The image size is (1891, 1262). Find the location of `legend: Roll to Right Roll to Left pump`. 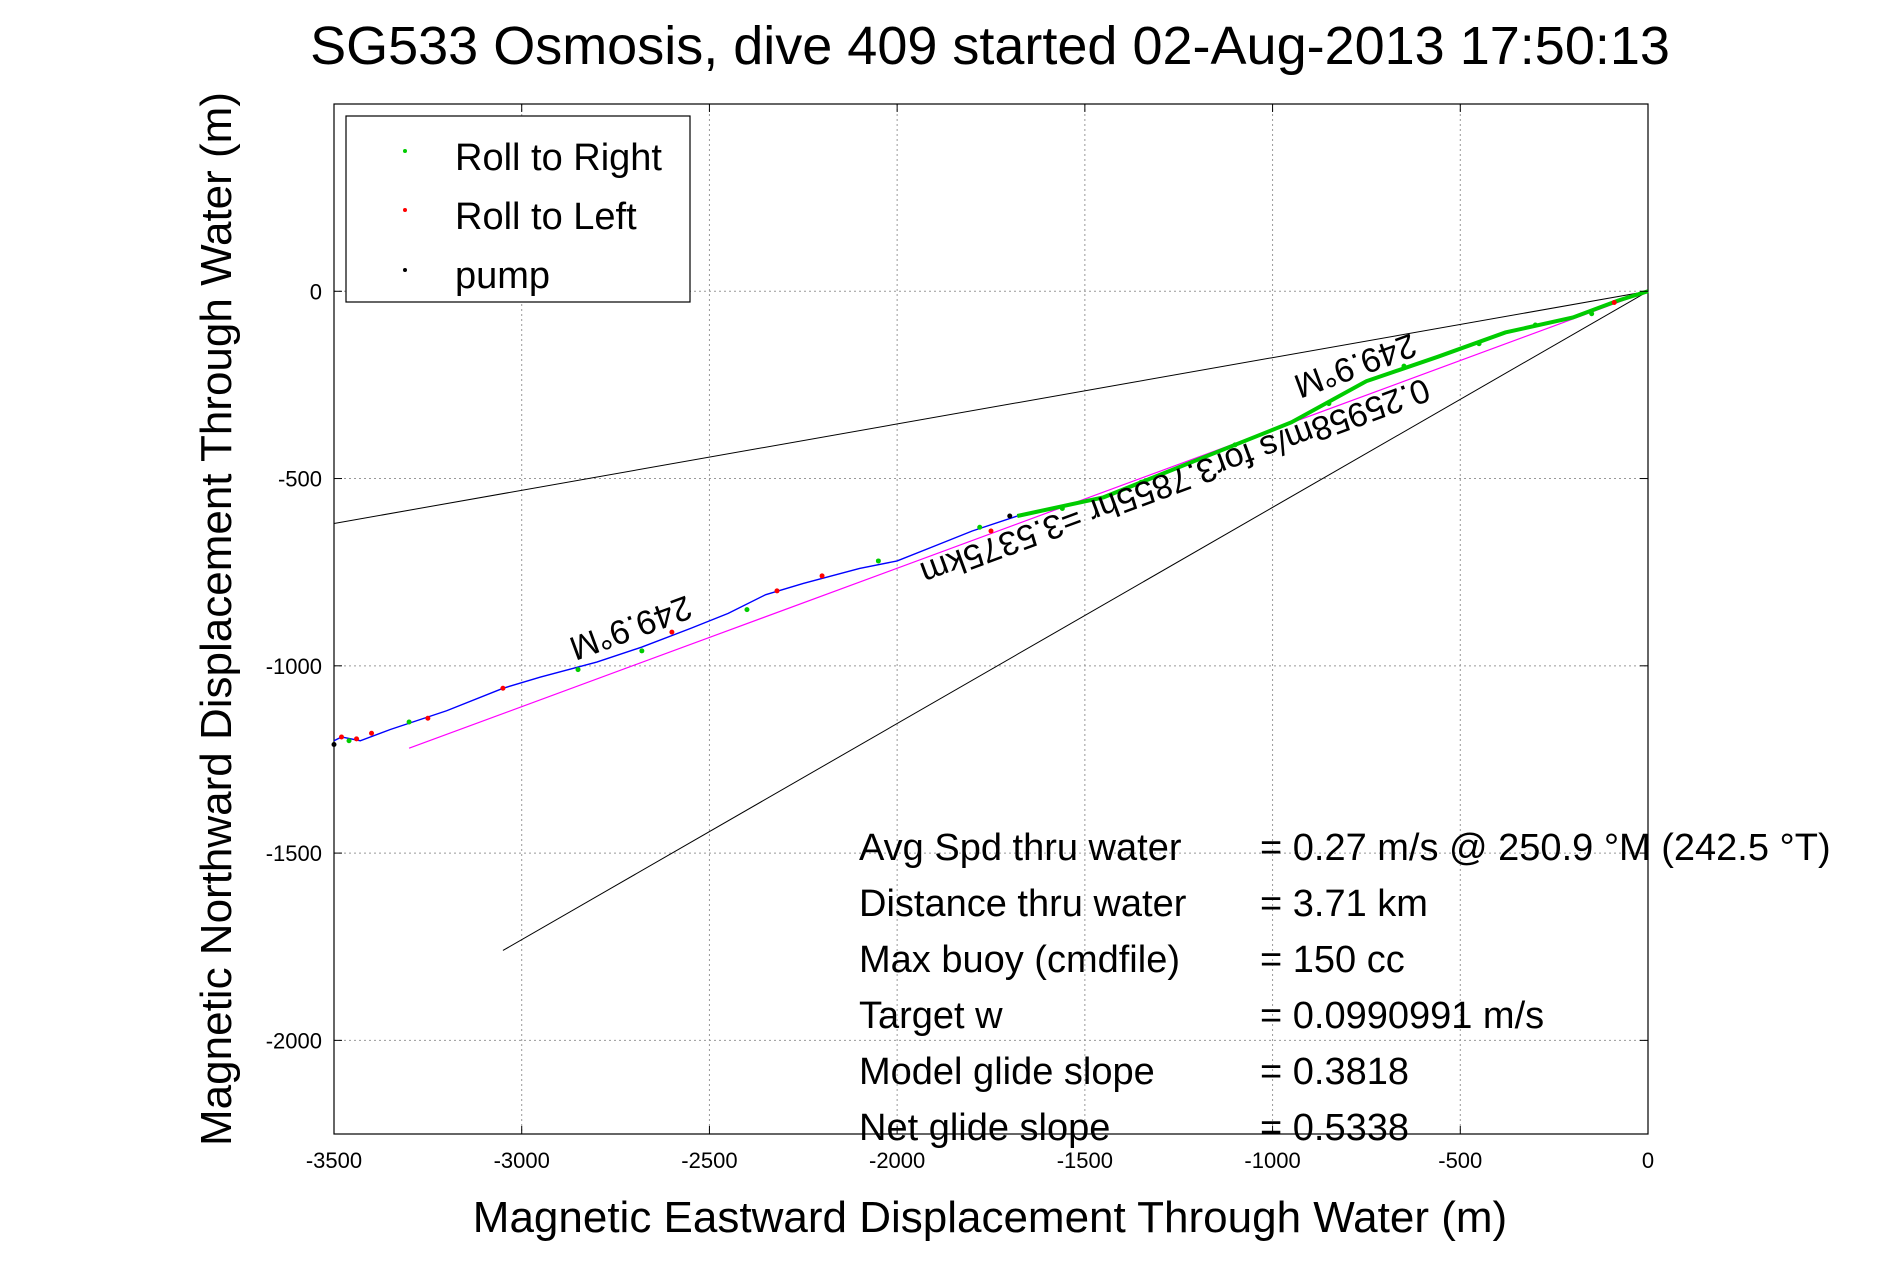

legend: Roll to Right Roll to Left pump is located at coordinates (518, 209).